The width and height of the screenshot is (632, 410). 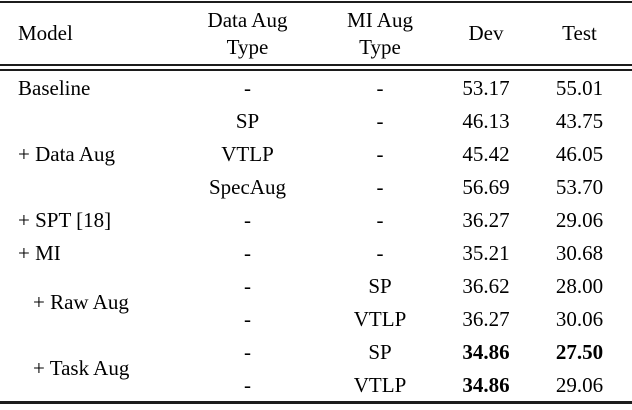 I want to click on model-cell: + SPT [18], so click(x=65, y=219).